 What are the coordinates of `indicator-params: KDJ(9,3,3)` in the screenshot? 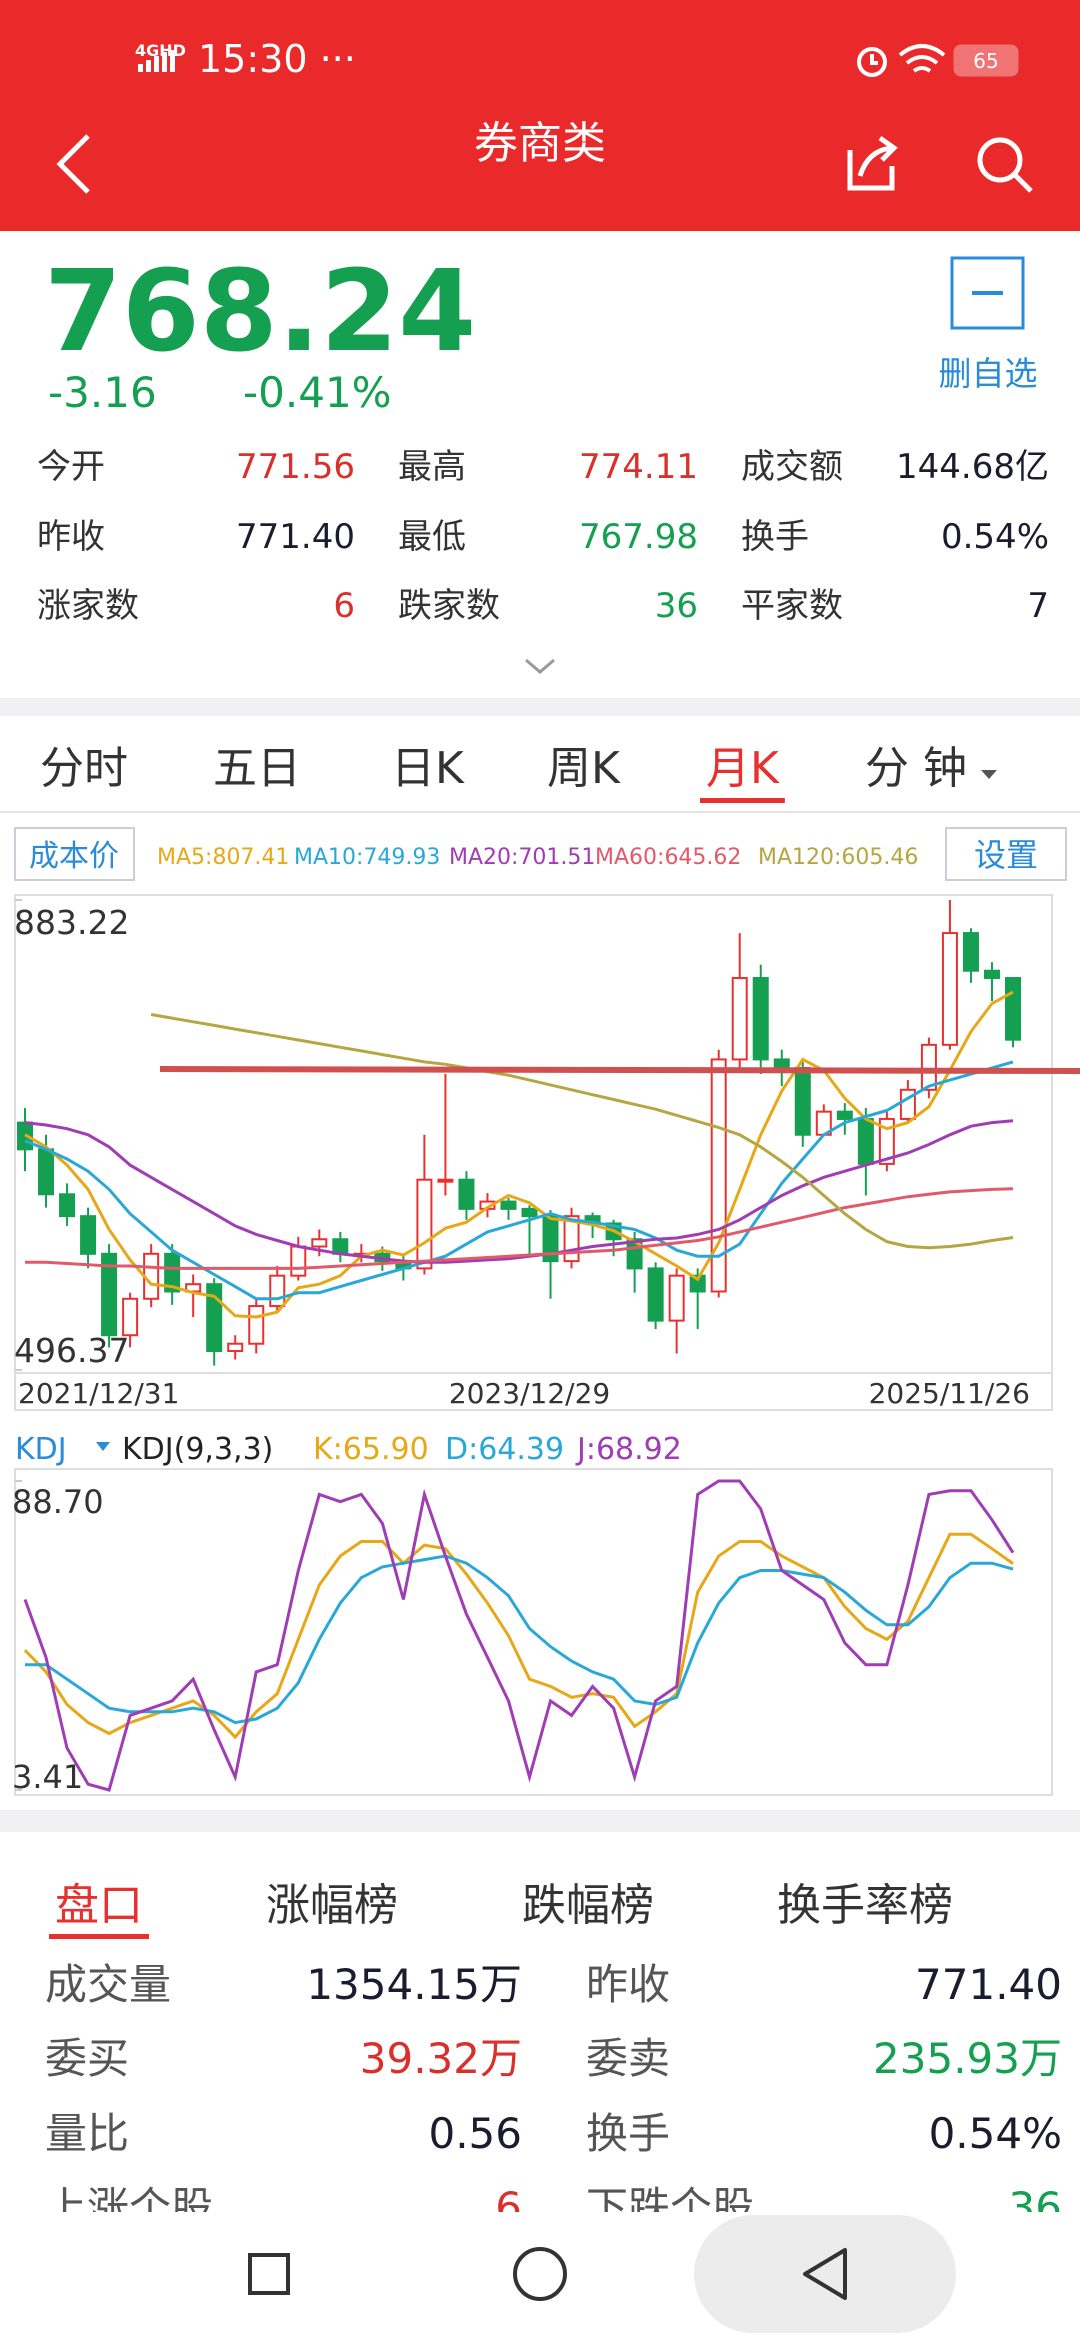 It's located at (197, 1449).